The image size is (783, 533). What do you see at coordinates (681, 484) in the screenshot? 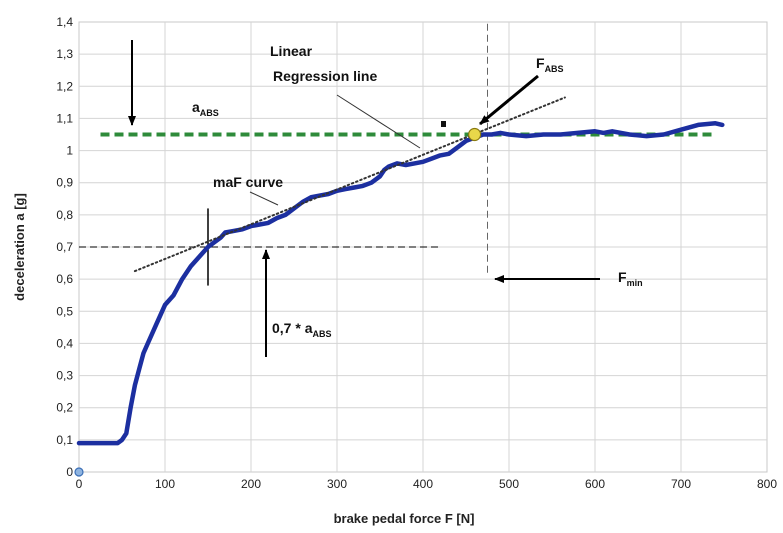
I see `x-tick-label: 700` at bounding box center [681, 484].